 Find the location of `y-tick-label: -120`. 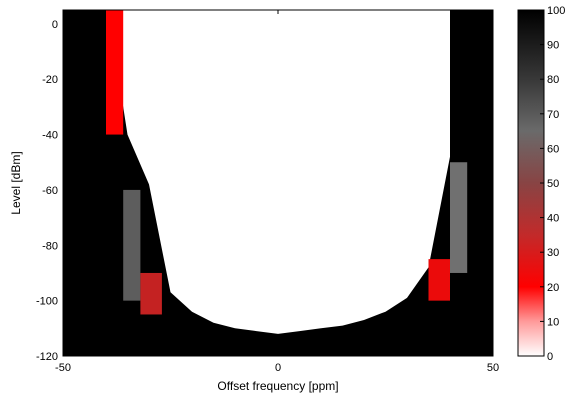

y-tick-label: -120 is located at coordinates (47, 357).